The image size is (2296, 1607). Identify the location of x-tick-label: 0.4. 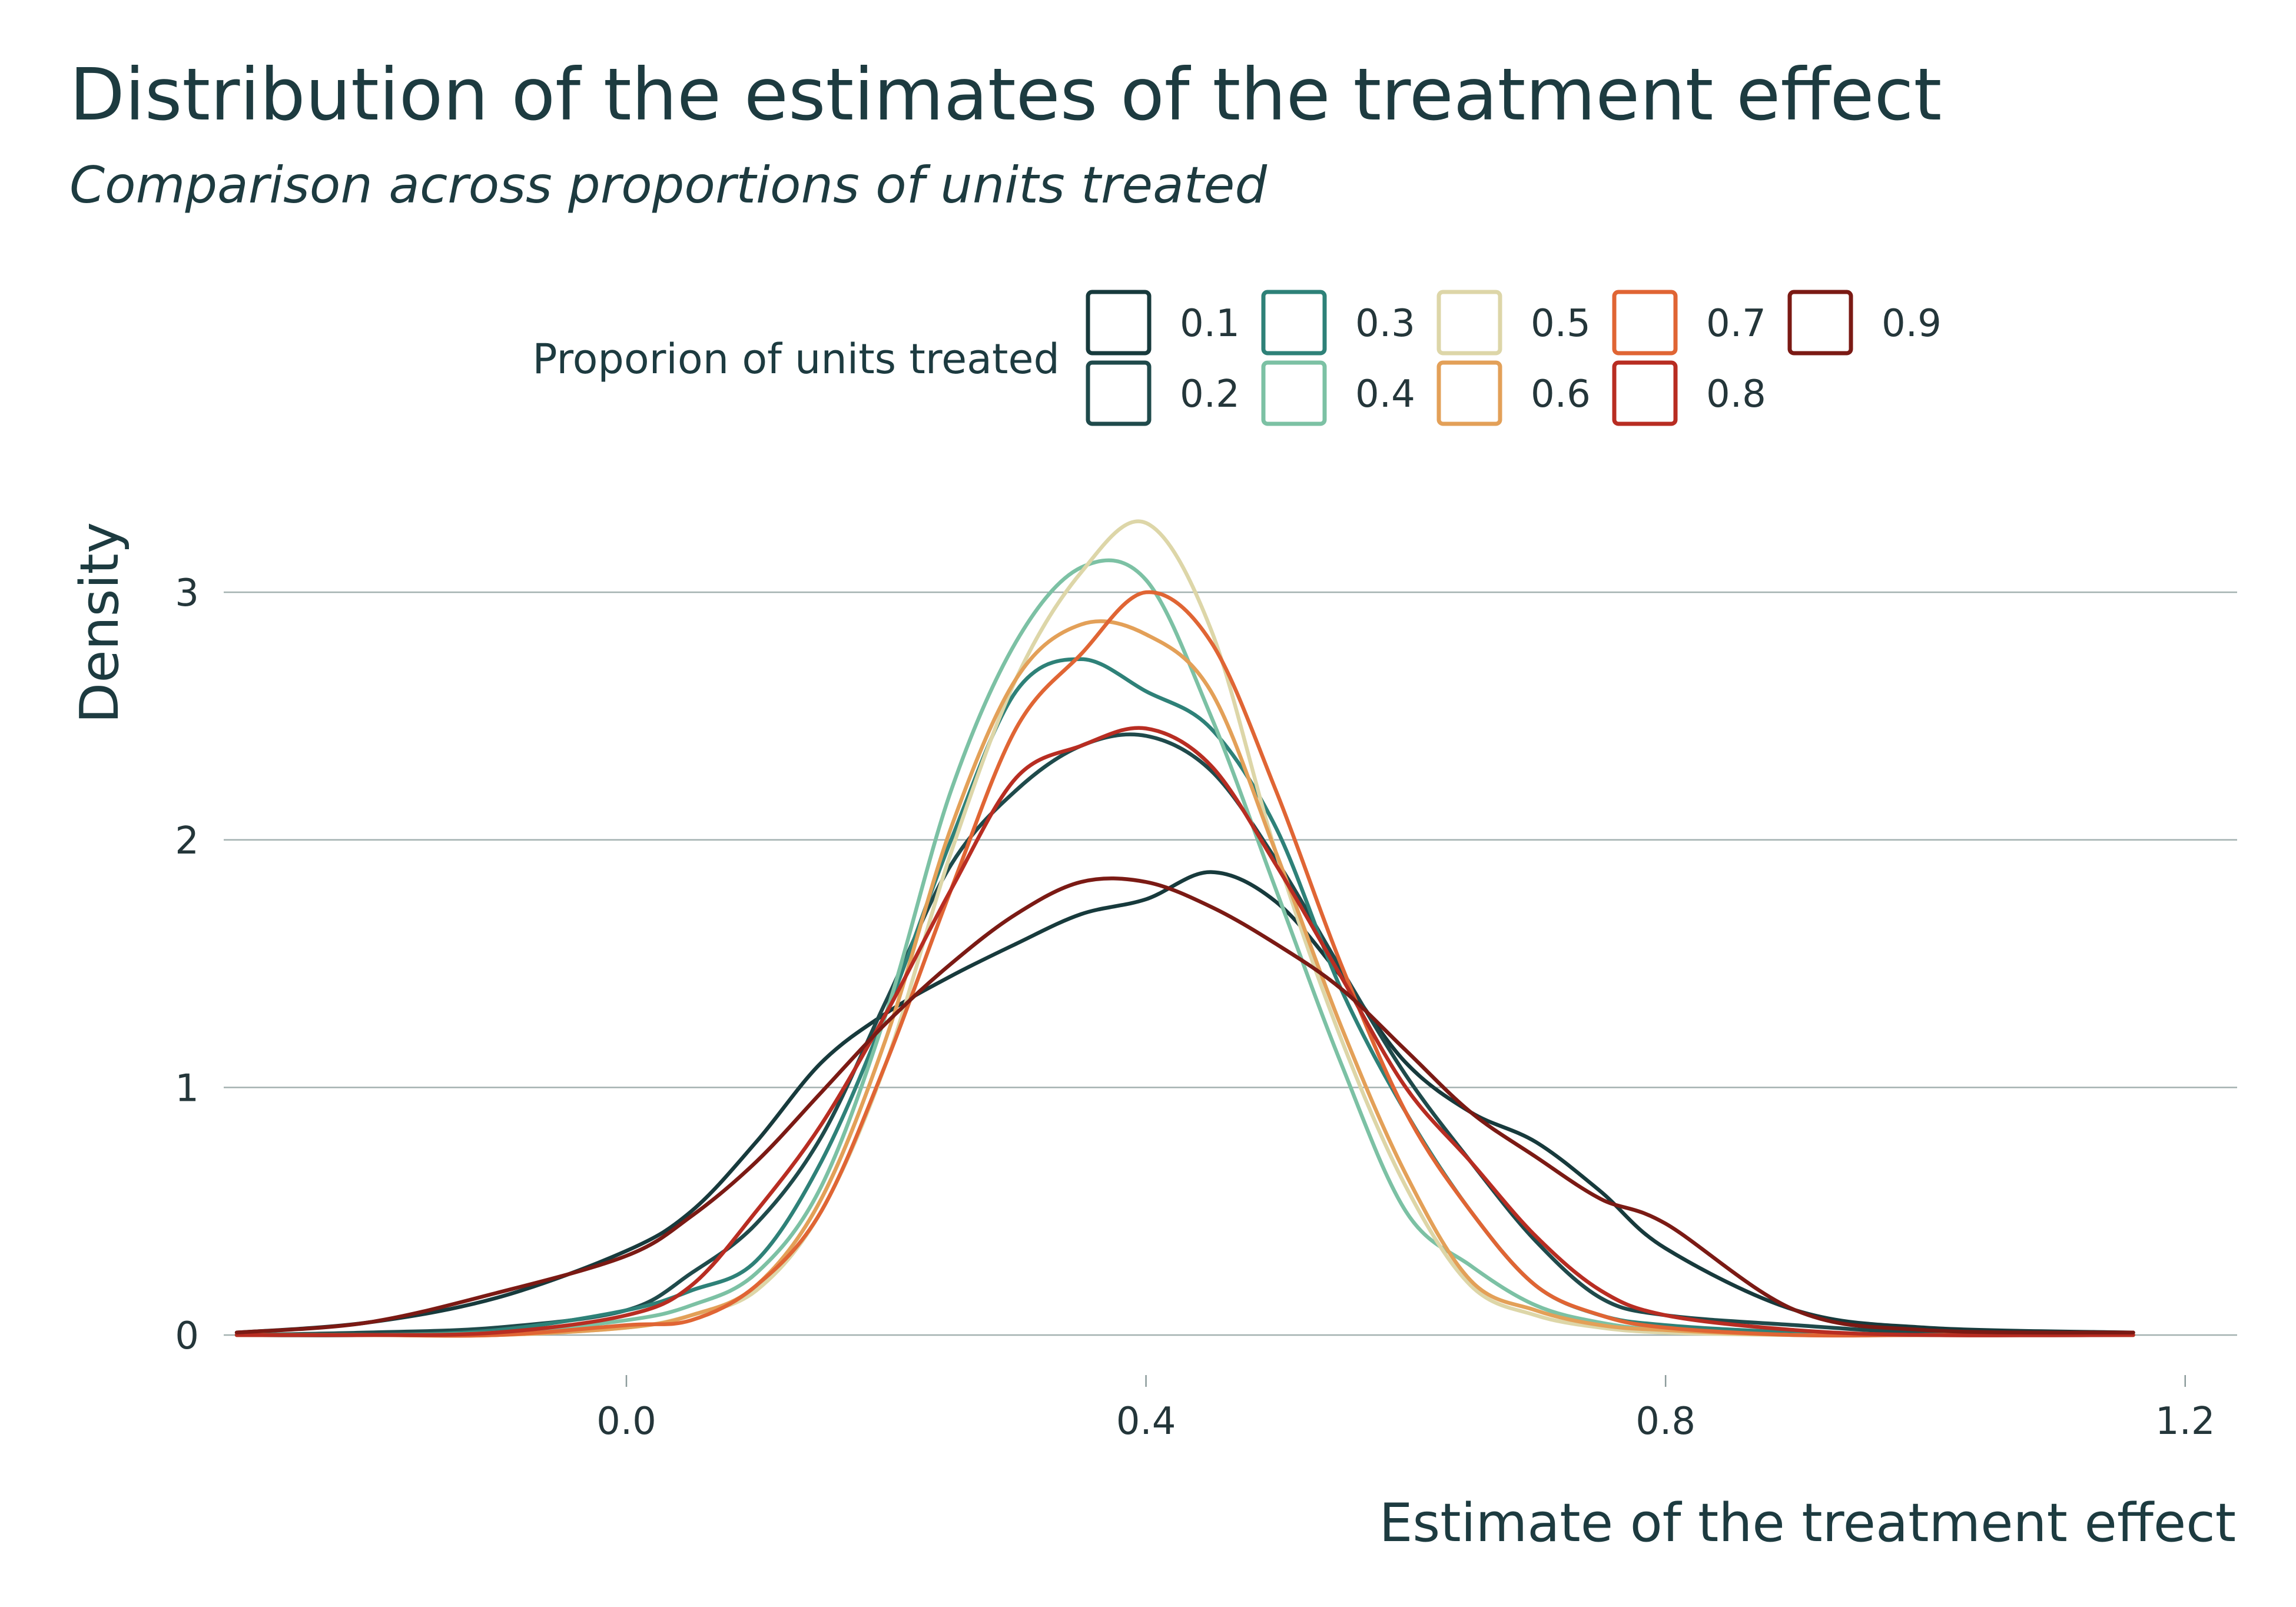
(1146, 1421).